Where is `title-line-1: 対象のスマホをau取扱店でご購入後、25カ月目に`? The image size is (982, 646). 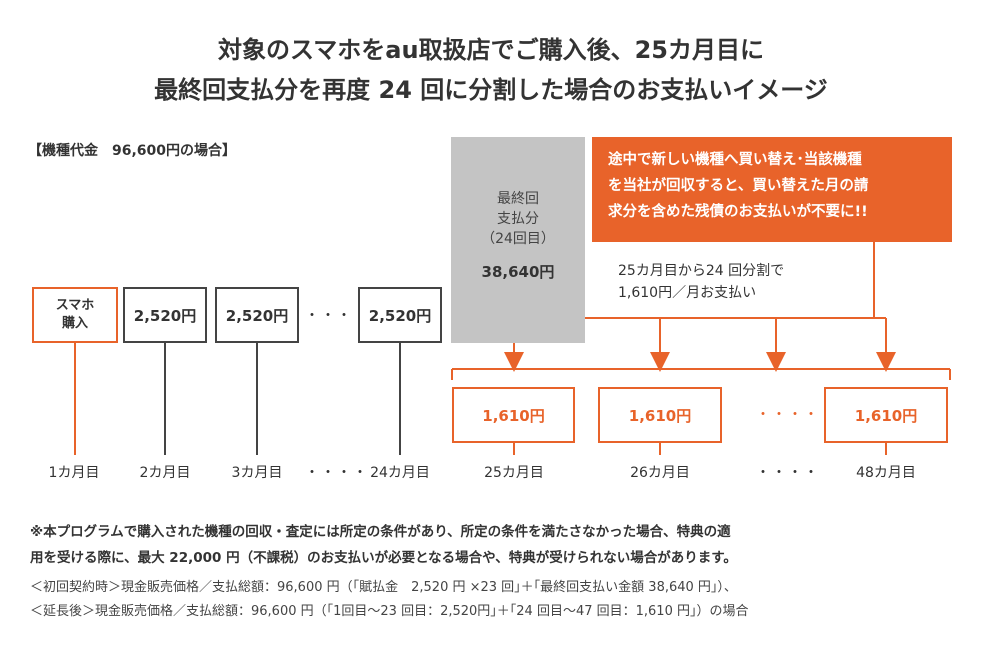
title-line-1: 対象のスマホをau取扱店でご購入後、25カ月目に is located at coordinates (491, 50).